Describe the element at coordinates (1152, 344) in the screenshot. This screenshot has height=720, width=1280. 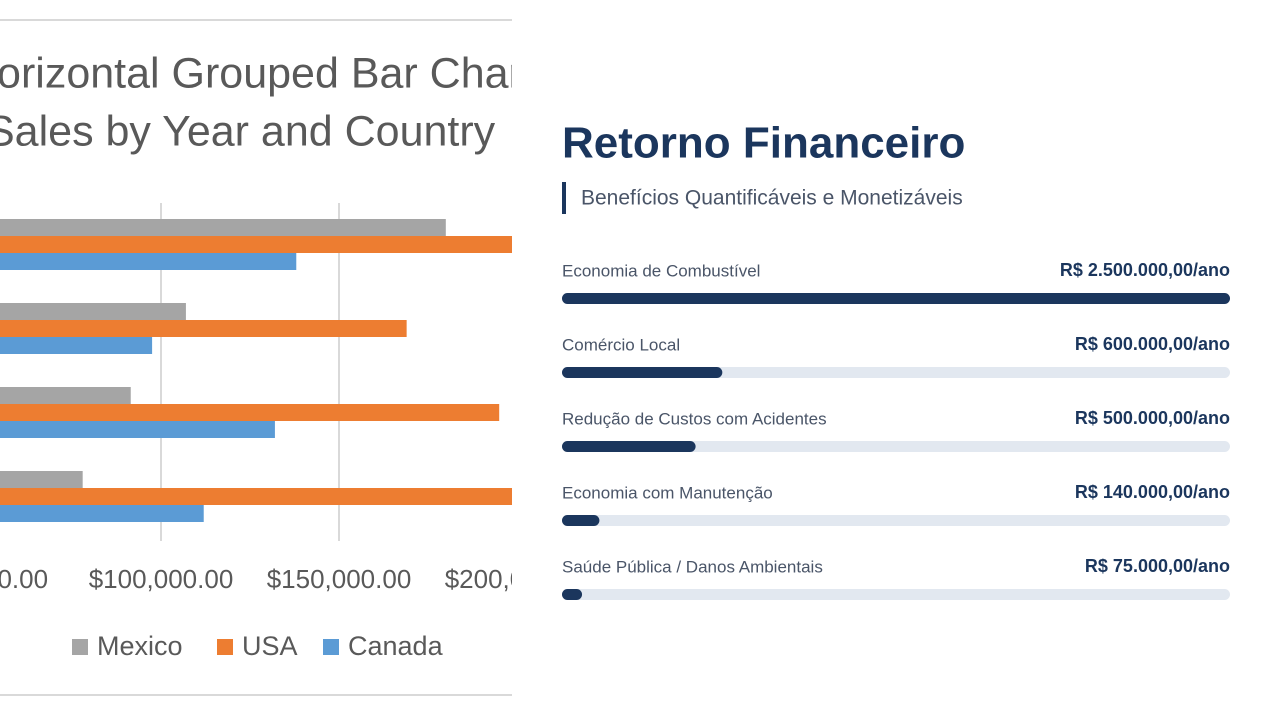
I see `item-value: R$ 600.000,00/ano` at that location.